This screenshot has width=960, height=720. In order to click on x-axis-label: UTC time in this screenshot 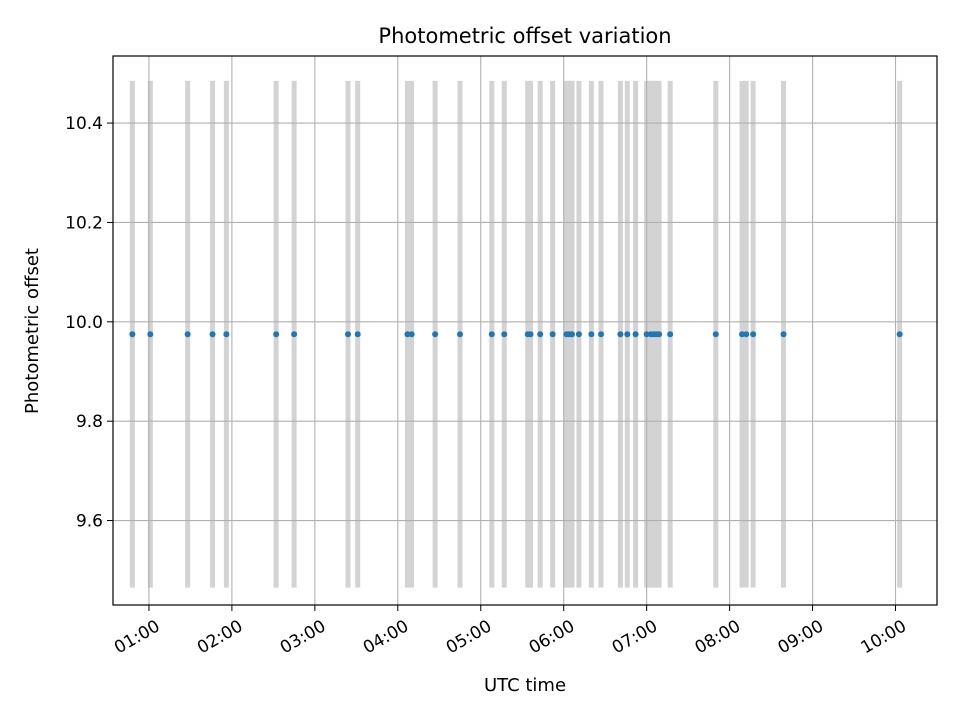, I will do `click(525, 685)`.